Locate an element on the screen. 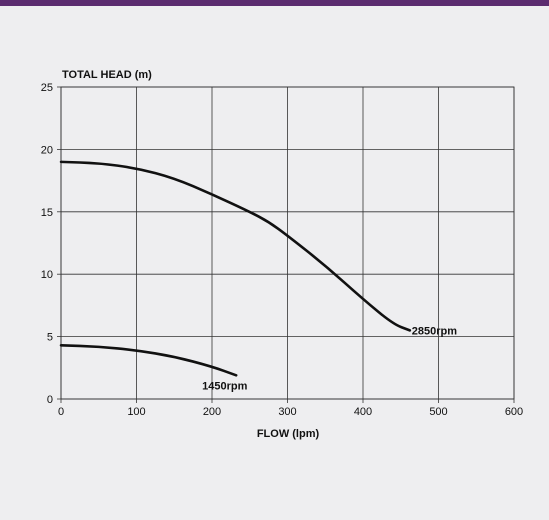 The width and height of the screenshot is (549, 520). x-tick-label: 0 is located at coordinates (61, 412).